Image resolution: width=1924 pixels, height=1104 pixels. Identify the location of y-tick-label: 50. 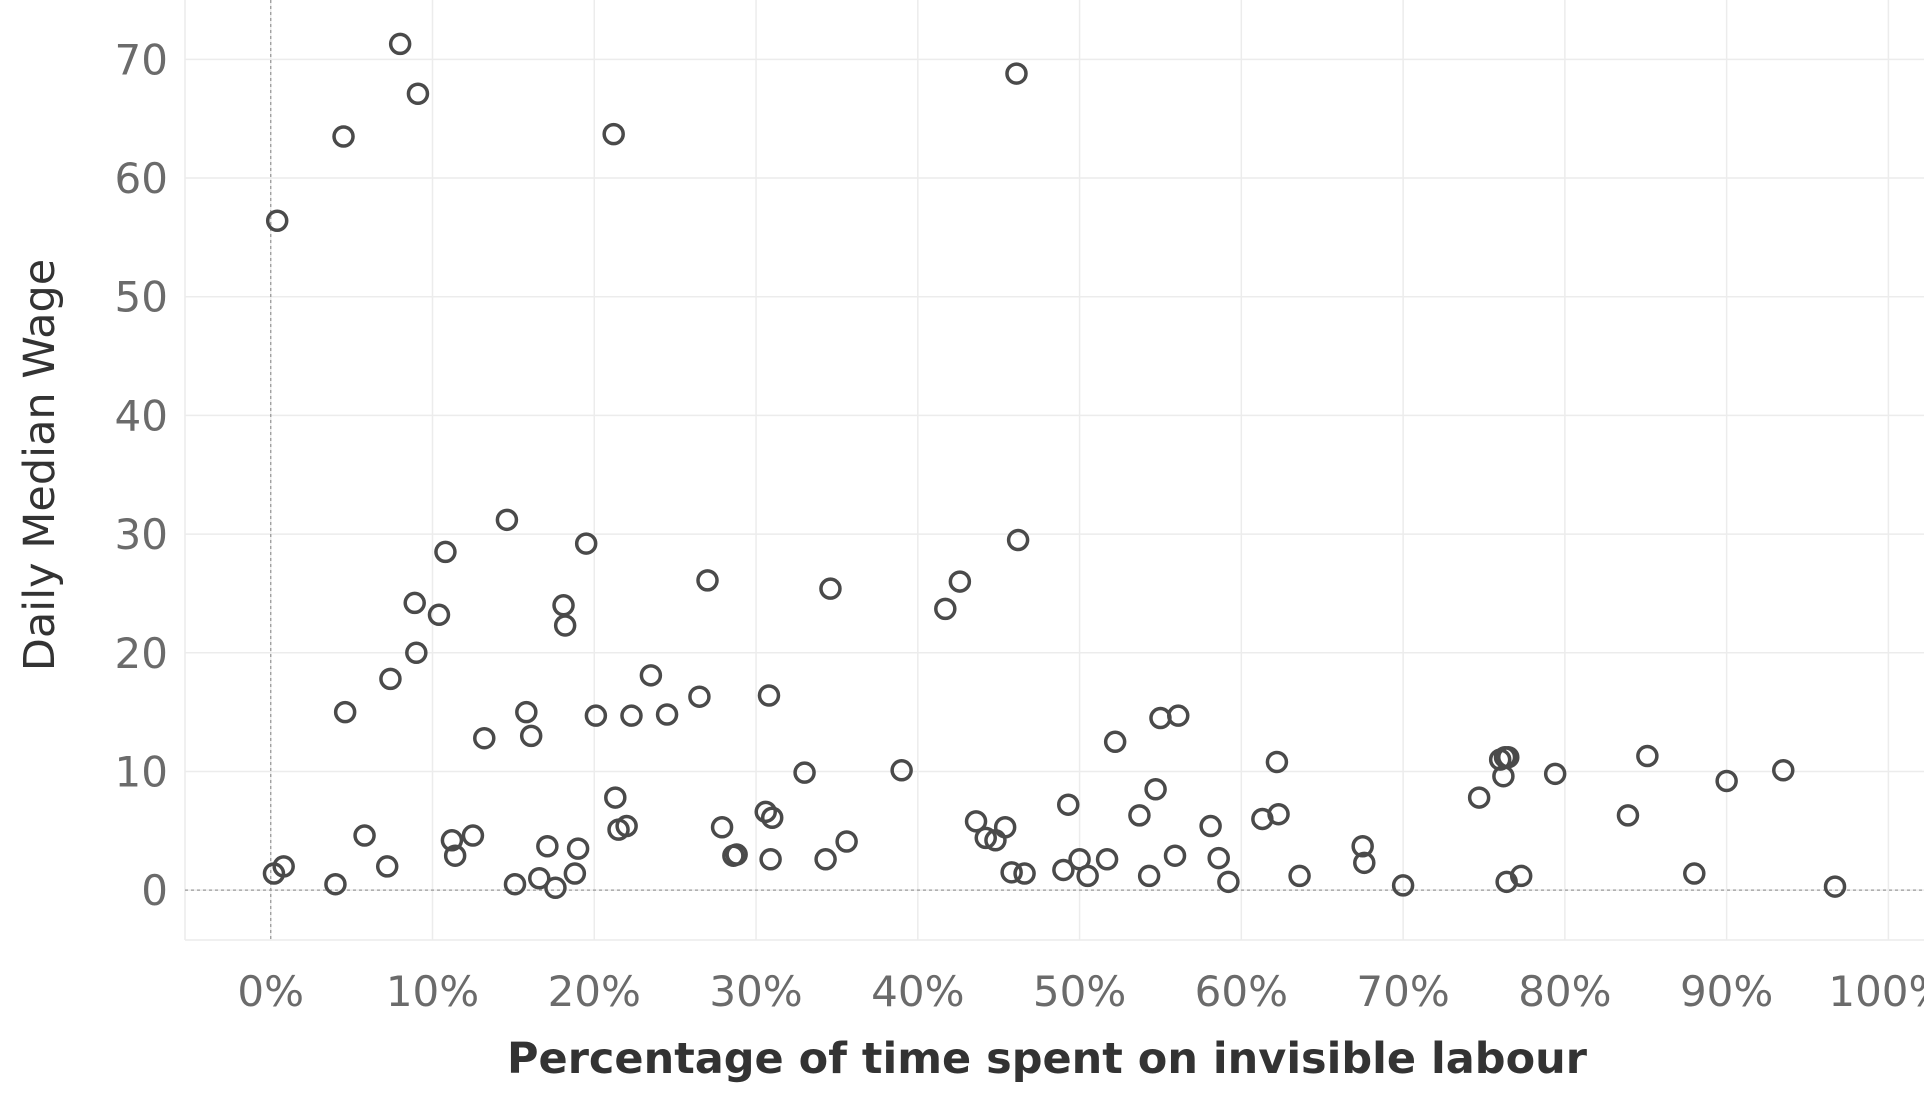
(141, 297).